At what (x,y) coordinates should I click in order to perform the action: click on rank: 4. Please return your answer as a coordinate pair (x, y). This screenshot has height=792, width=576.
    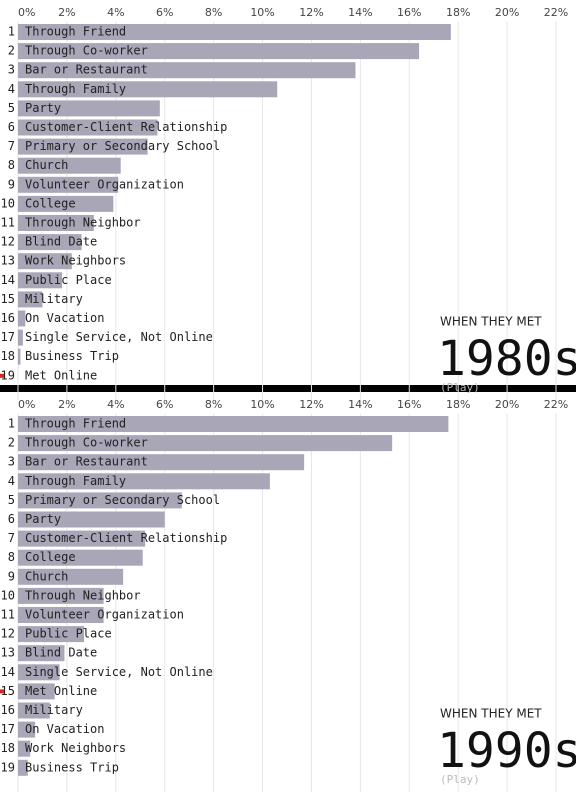
    Looking at the image, I should click on (11, 481).